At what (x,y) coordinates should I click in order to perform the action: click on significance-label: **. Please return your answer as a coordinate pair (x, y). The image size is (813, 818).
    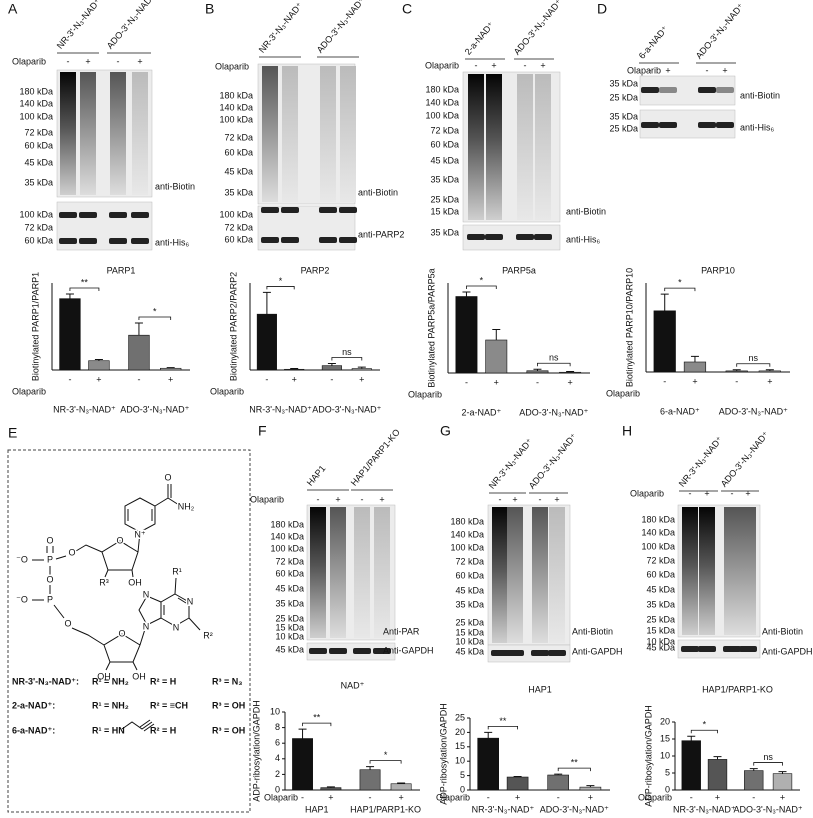
    Looking at the image, I should click on (575, 763).